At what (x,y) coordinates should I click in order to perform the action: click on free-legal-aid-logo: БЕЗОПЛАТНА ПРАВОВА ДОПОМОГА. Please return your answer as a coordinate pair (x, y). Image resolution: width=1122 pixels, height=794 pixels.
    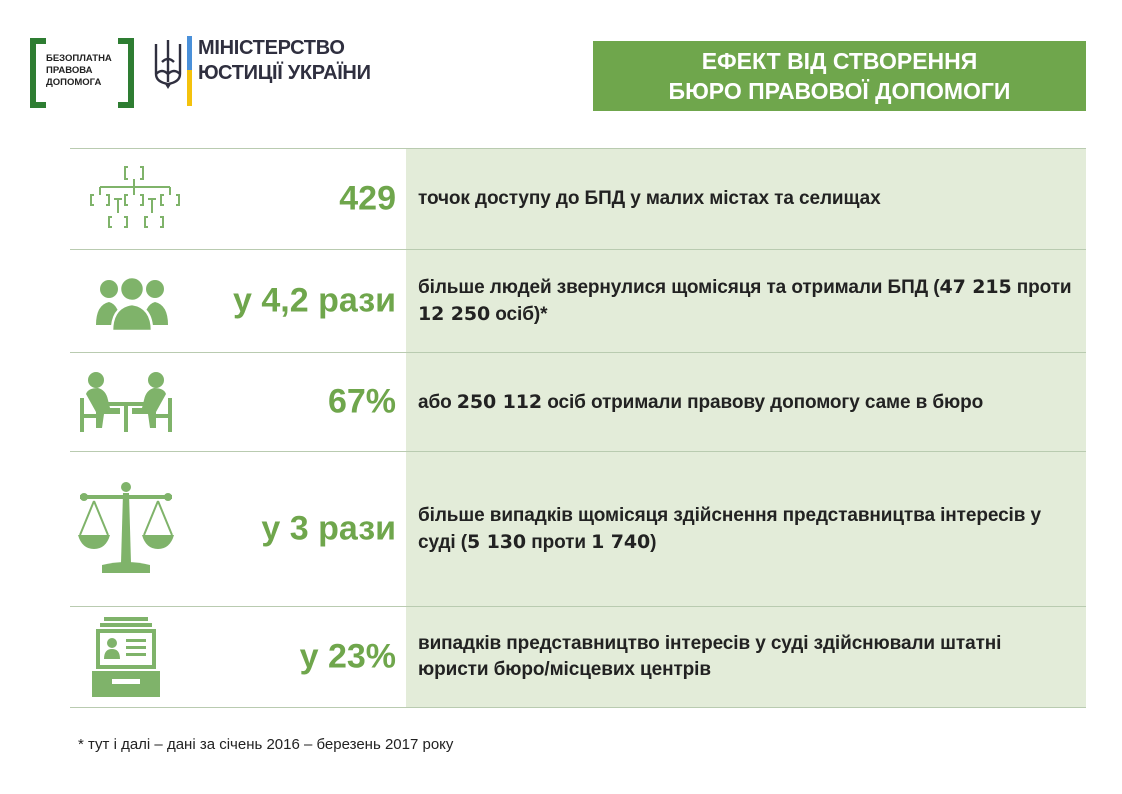
    Looking at the image, I should click on (82, 73).